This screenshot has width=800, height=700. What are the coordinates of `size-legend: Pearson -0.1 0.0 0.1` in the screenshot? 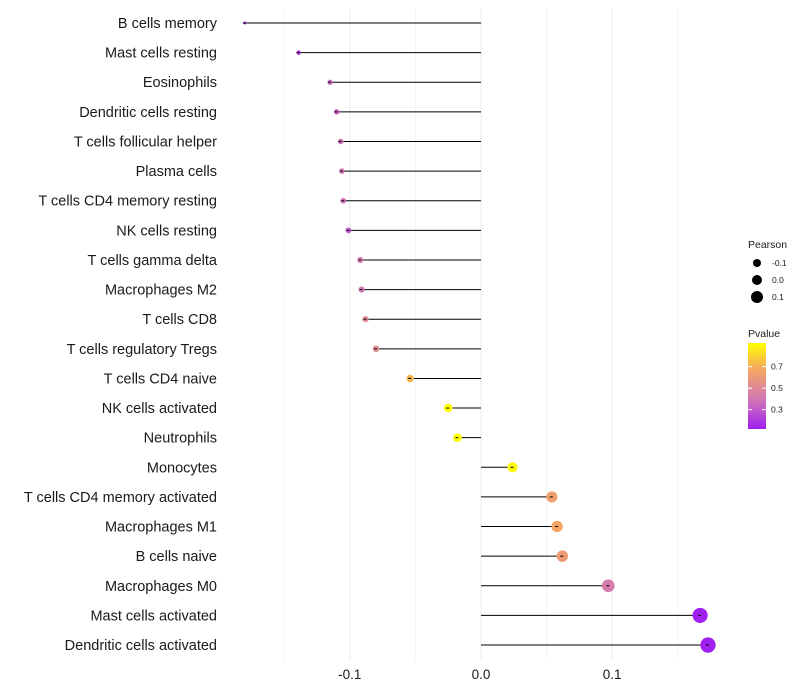 It's located at (767, 271).